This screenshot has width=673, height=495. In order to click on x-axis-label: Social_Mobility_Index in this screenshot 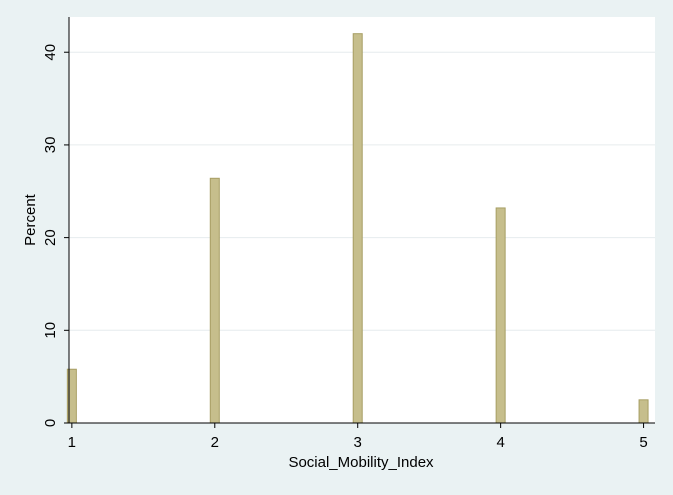, I will do `click(361, 462)`.